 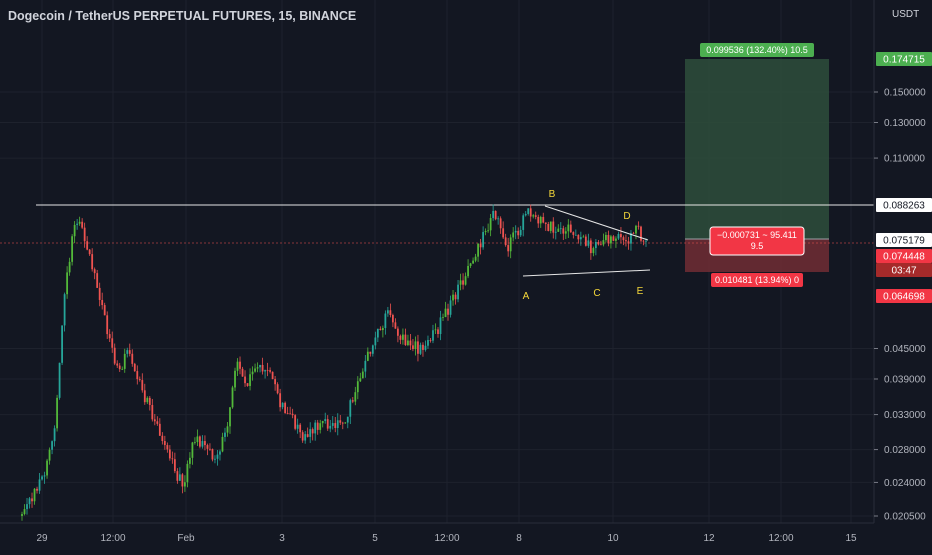 I want to click on price-tag: 0.174715, so click(x=904, y=59).